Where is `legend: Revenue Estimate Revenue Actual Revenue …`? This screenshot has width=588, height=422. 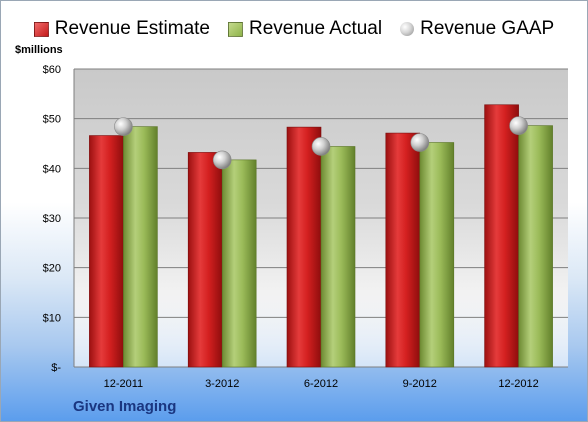
legend: Revenue Estimate Revenue Actual Revenue … is located at coordinates (294, 29).